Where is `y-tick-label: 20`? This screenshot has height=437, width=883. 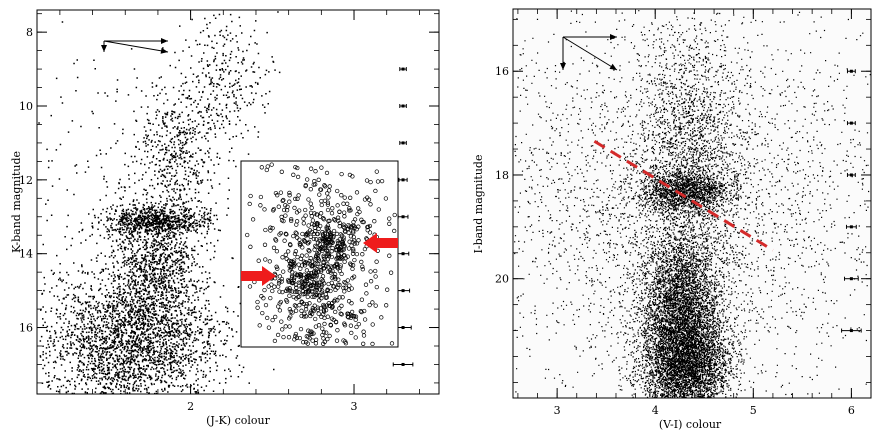 y-tick-label: 20 is located at coordinates (502, 279).